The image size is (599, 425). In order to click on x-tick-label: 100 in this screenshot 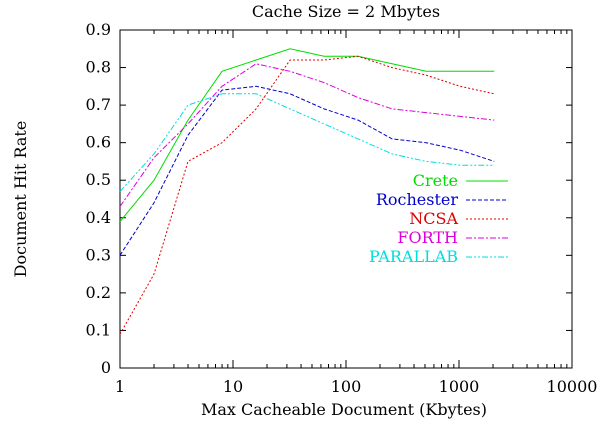, I will do `click(346, 386)`.